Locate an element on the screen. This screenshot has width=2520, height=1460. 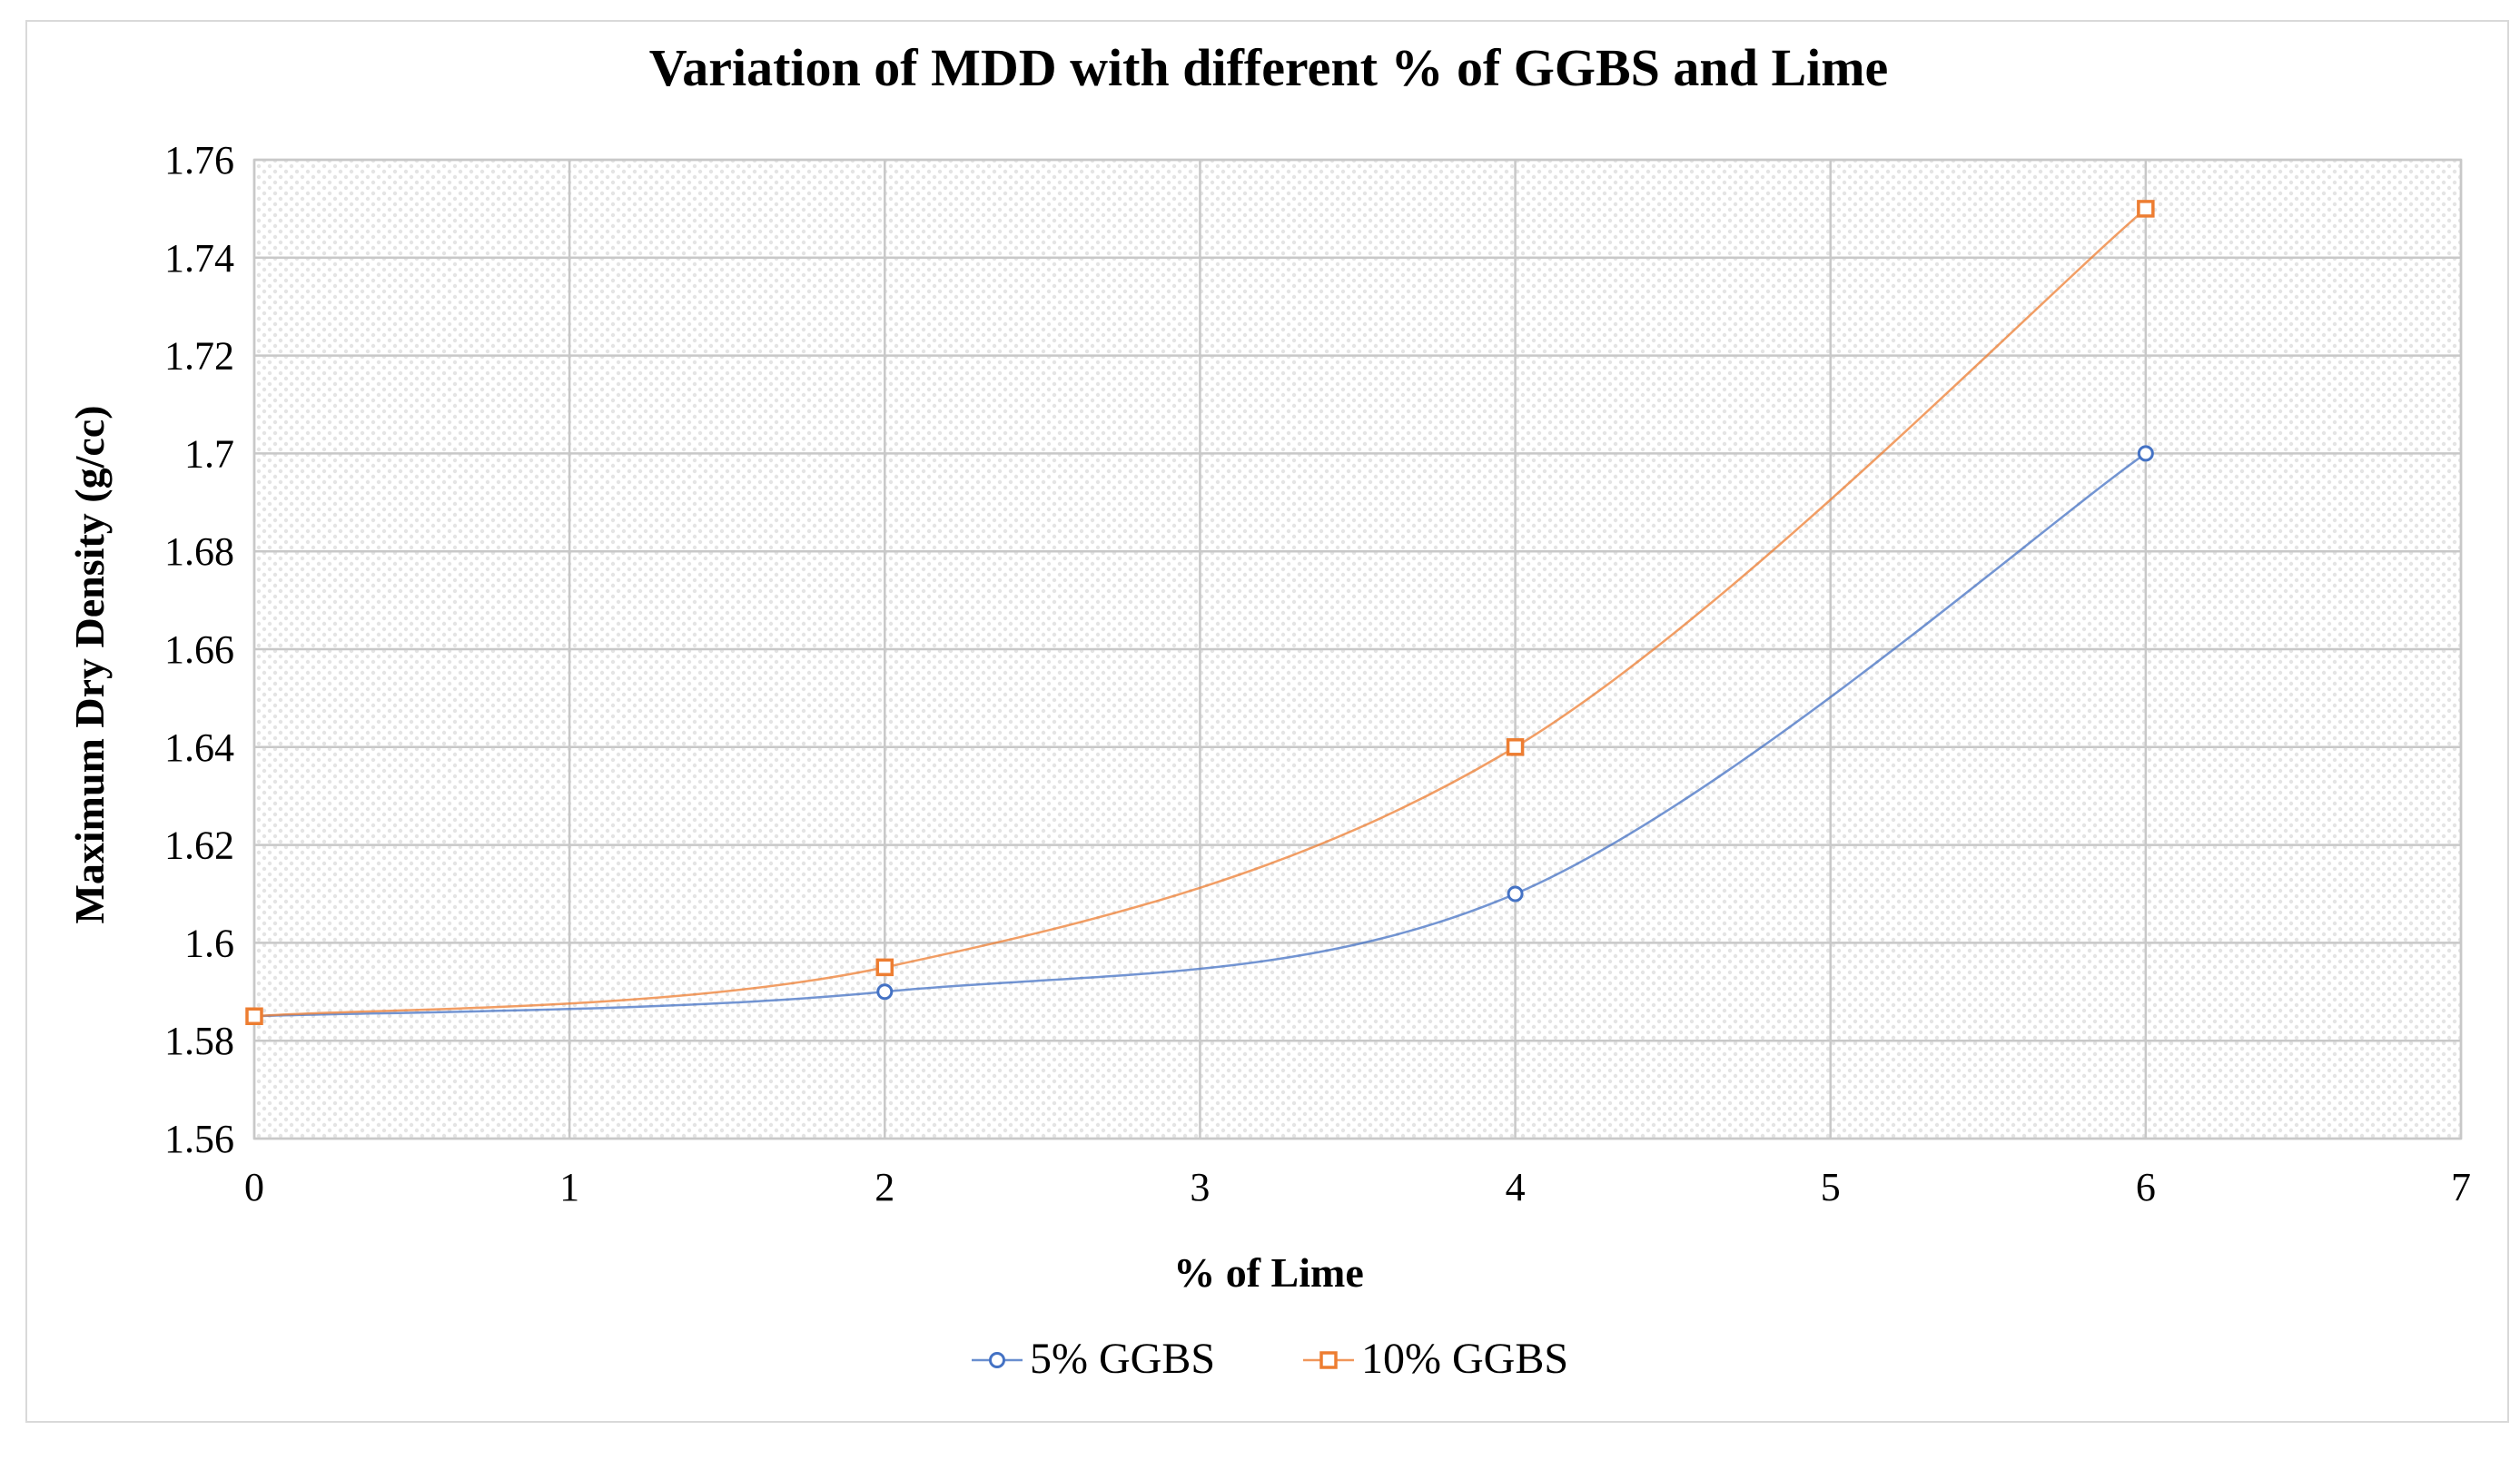
x-tick-label: 5 is located at coordinates (1831, 1187).